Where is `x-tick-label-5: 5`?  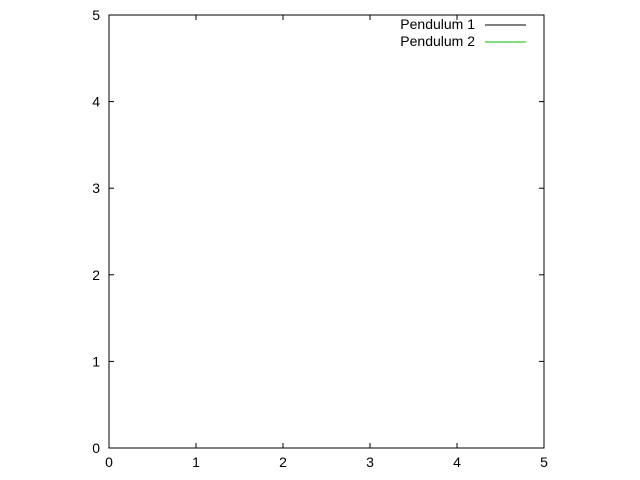
x-tick-label-5: 5 is located at coordinates (544, 462).